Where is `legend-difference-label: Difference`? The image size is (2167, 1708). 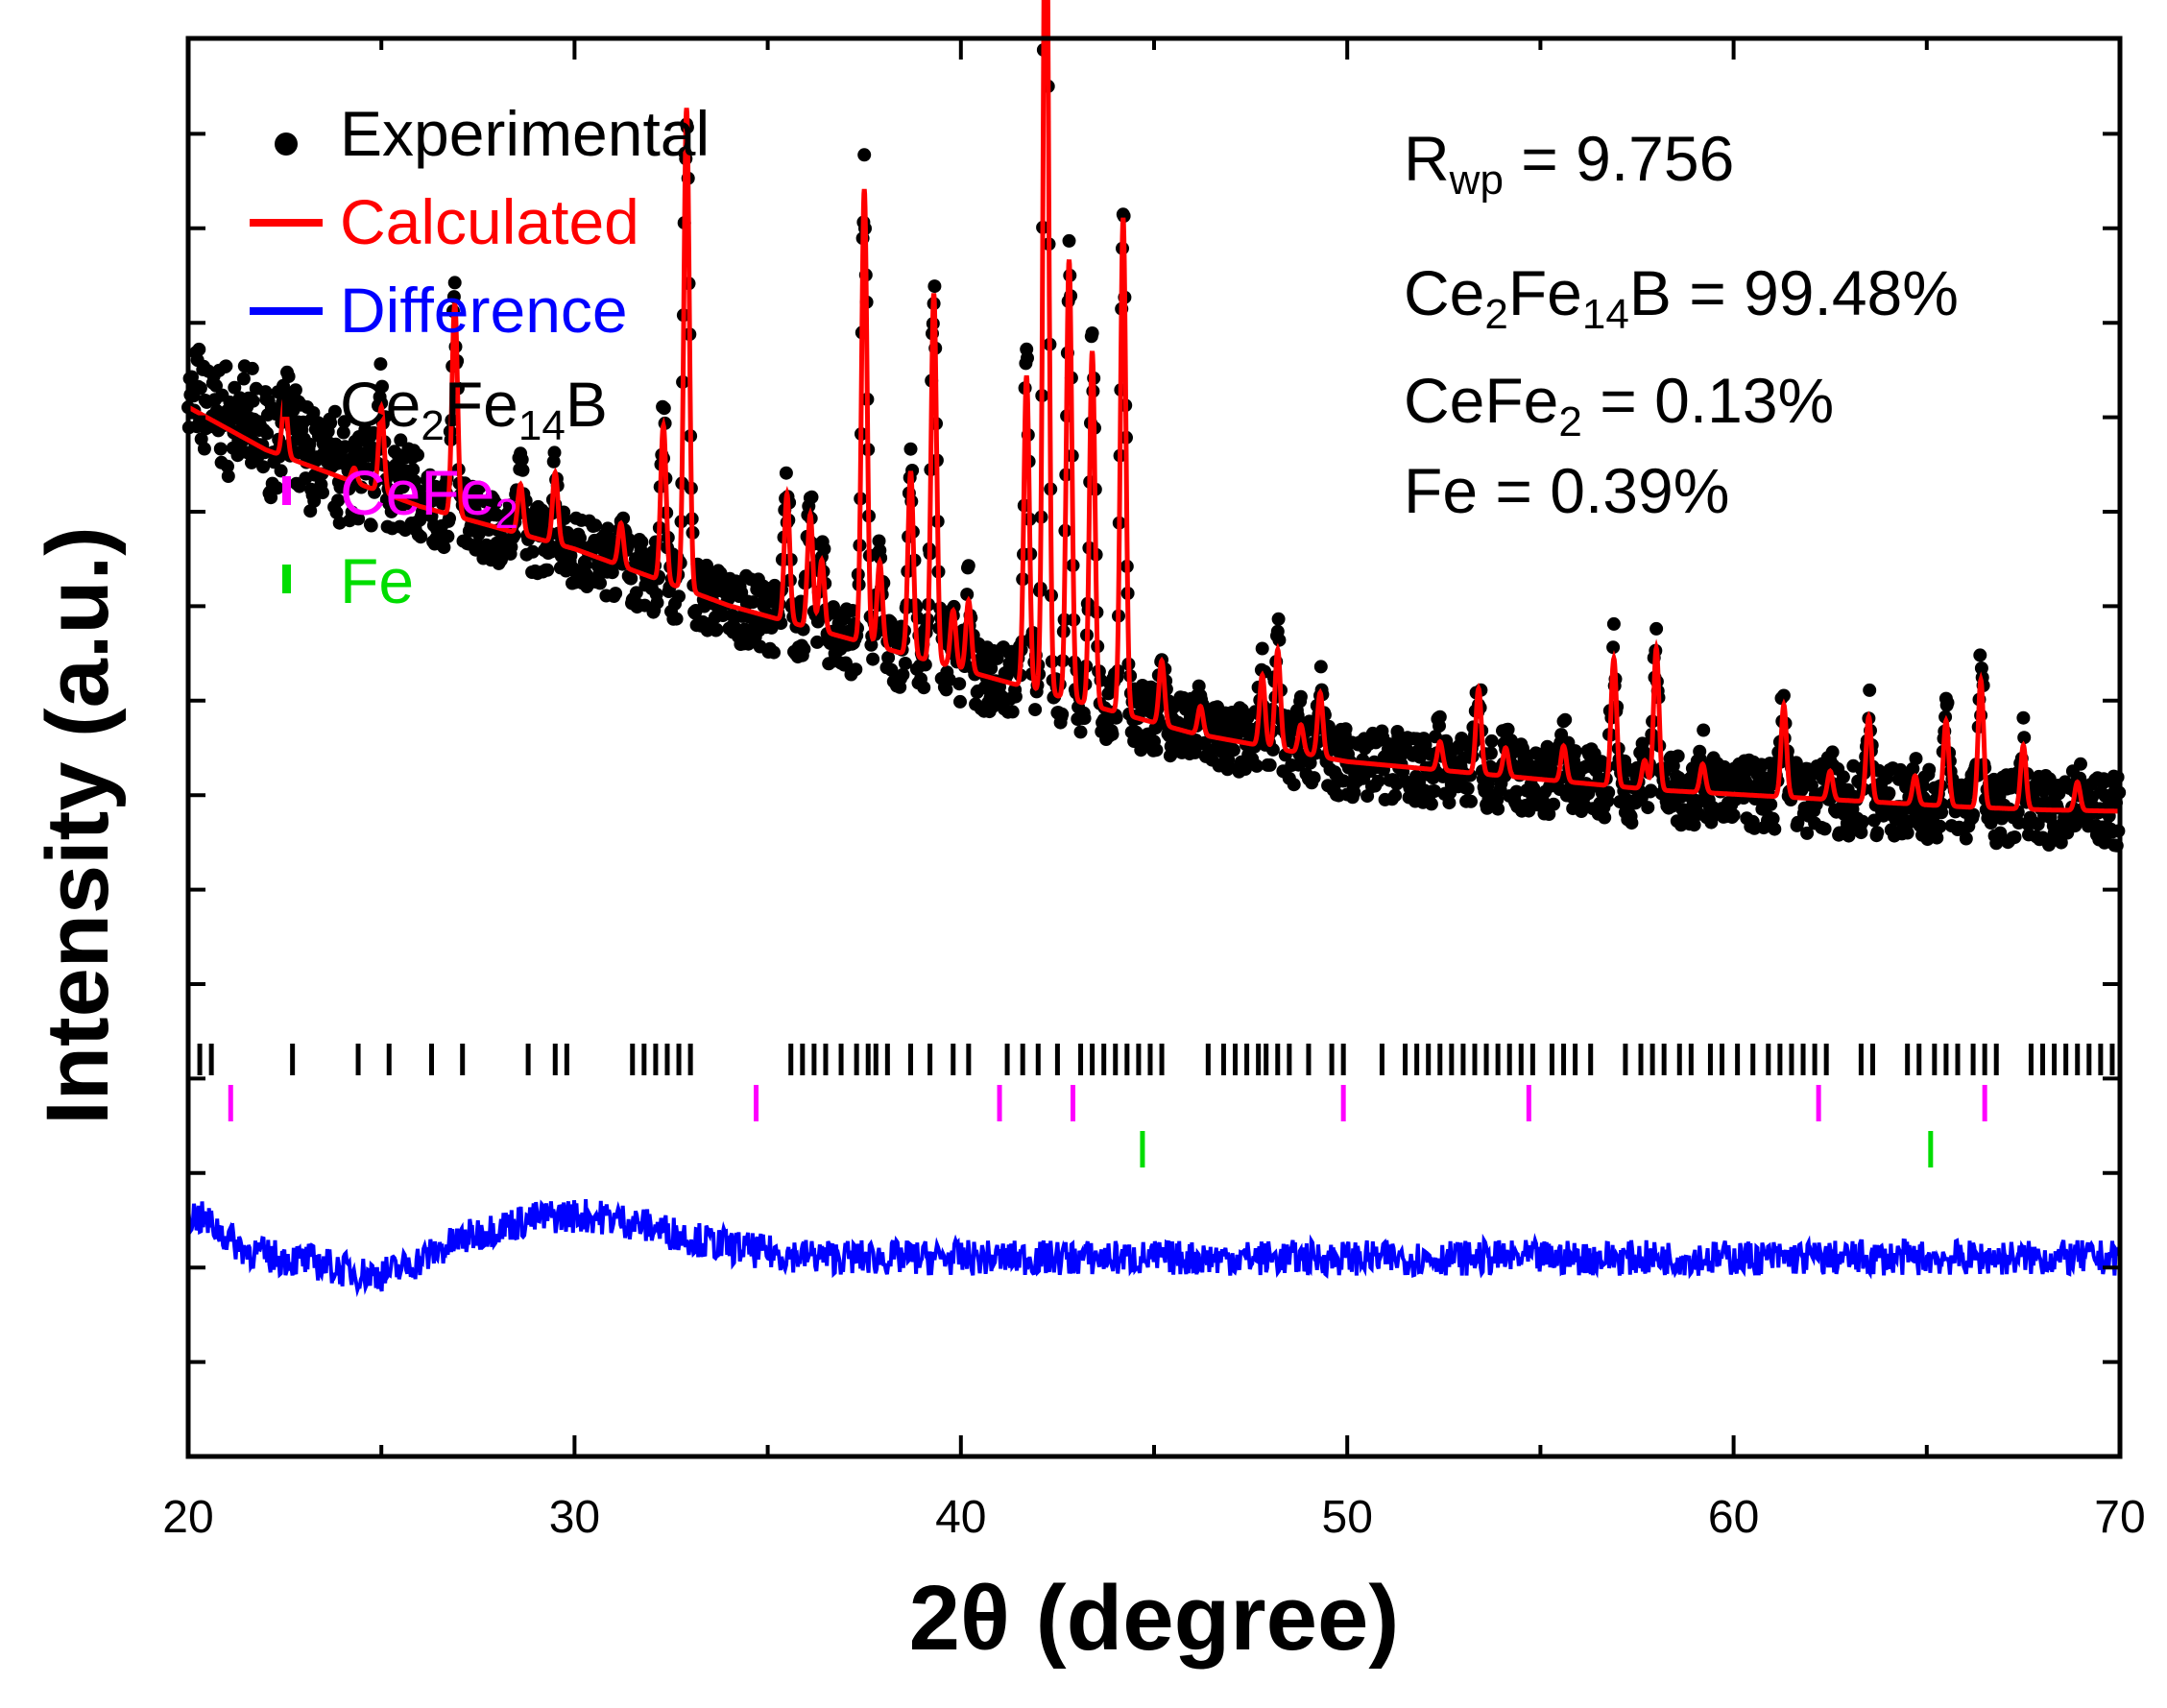
legend-difference-label: Difference is located at coordinates (484, 311).